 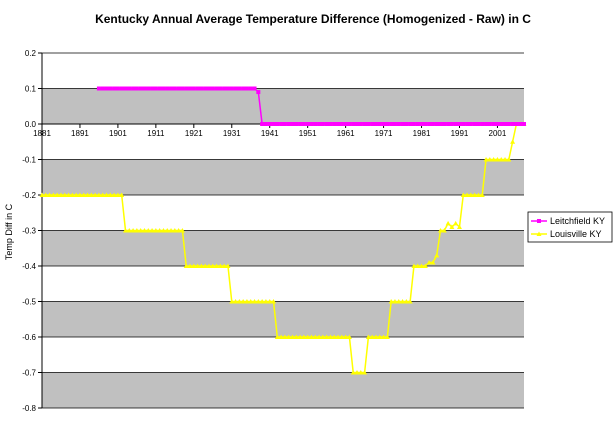 What do you see at coordinates (29, 231) in the screenshot?
I see `y-tick-label: -0.3` at bounding box center [29, 231].